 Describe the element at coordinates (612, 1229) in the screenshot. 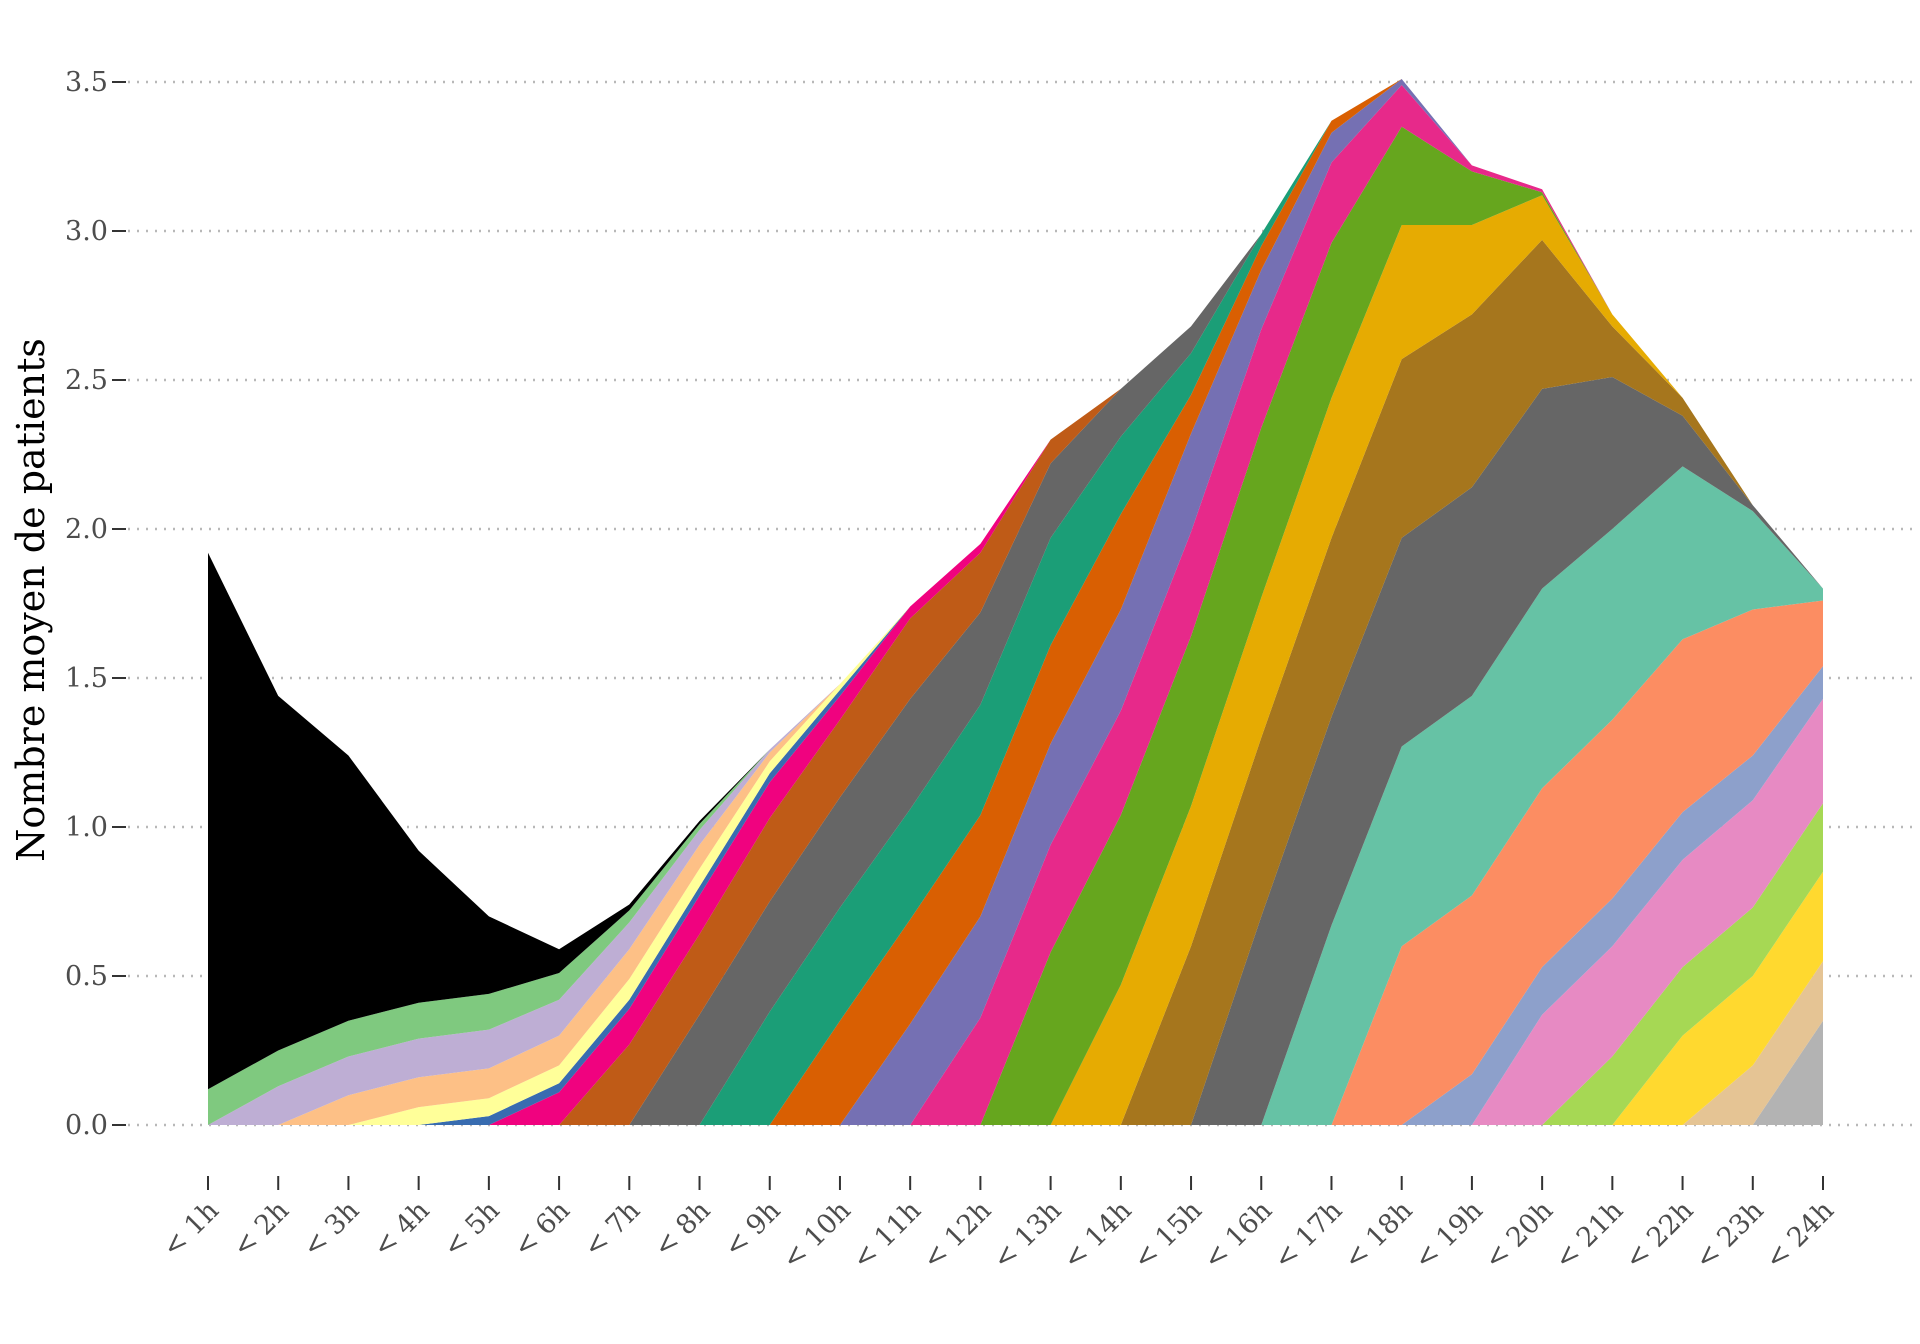

I see `x-tick-label: < 7h` at that location.